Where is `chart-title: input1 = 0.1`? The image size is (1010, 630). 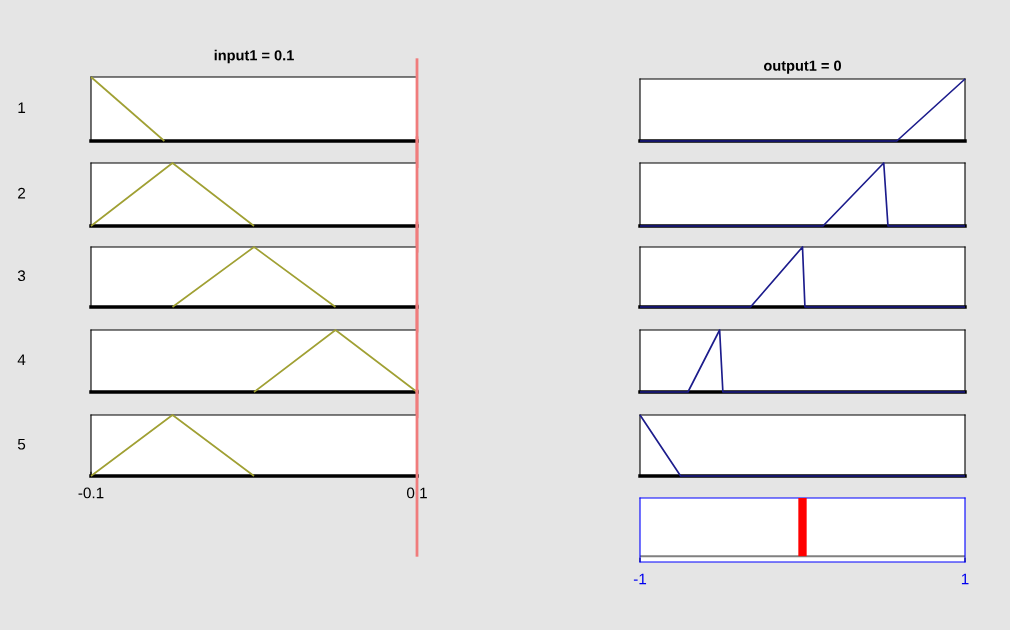 chart-title: input1 = 0.1 is located at coordinates (254, 56).